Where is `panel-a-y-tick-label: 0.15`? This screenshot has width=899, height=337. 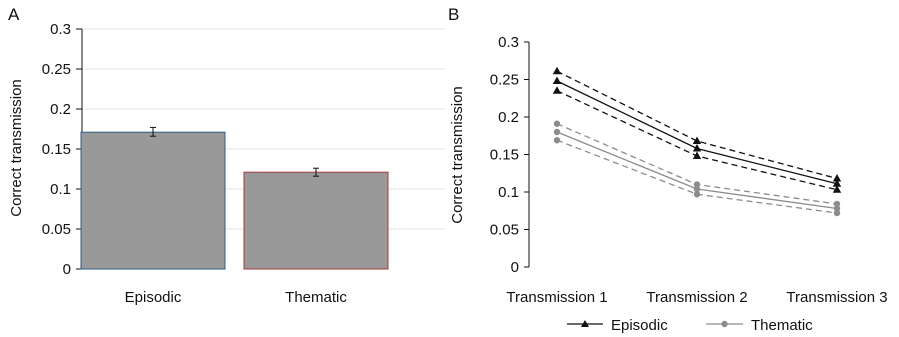
panel-a-y-tick-label: 0.15 is located at coordinates (56, 149).